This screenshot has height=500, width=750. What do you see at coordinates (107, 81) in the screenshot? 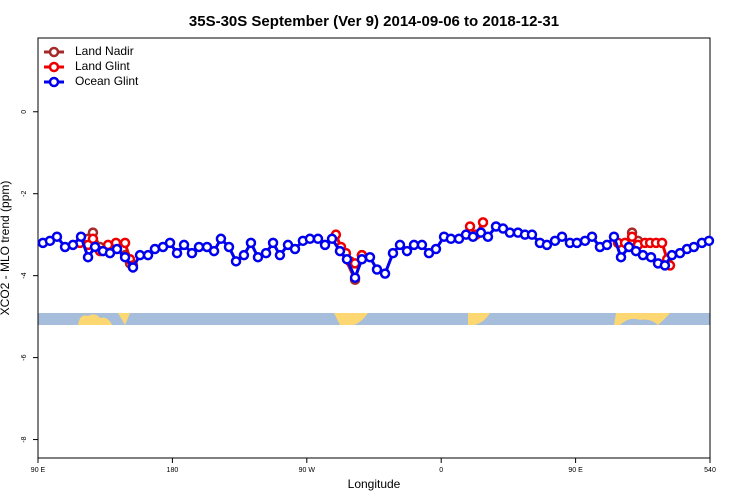
I see `legend-label: Ocean Glint` at bounding box center [107, 81].